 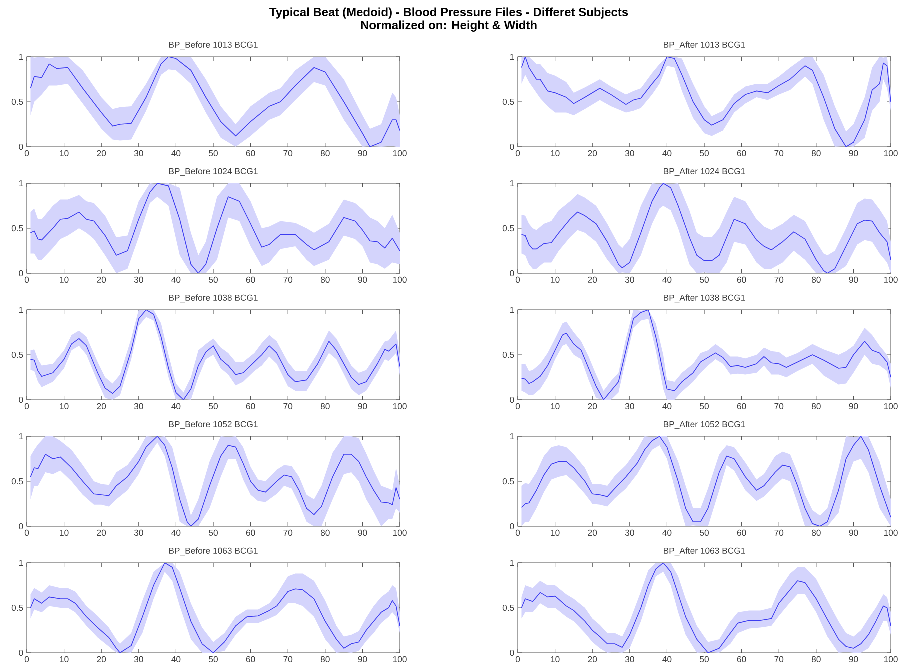 What do you see at coordinates (213, 172) in the screenshot?
I see `chart-title: BP_Before 1024 BCG1` at bounding box center [213, 172].